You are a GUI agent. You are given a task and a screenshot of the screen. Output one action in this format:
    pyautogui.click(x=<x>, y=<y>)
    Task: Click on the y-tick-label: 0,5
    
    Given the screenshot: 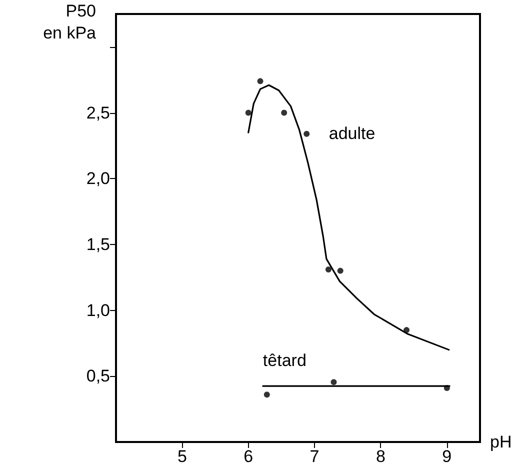 What is the action you would take?
    pyautogui.click(x=98, y=376)
    